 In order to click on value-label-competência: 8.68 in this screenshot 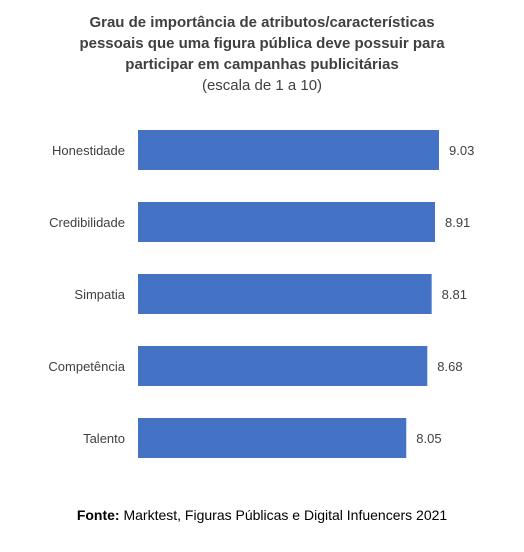, I will do `click(449, 366)`.